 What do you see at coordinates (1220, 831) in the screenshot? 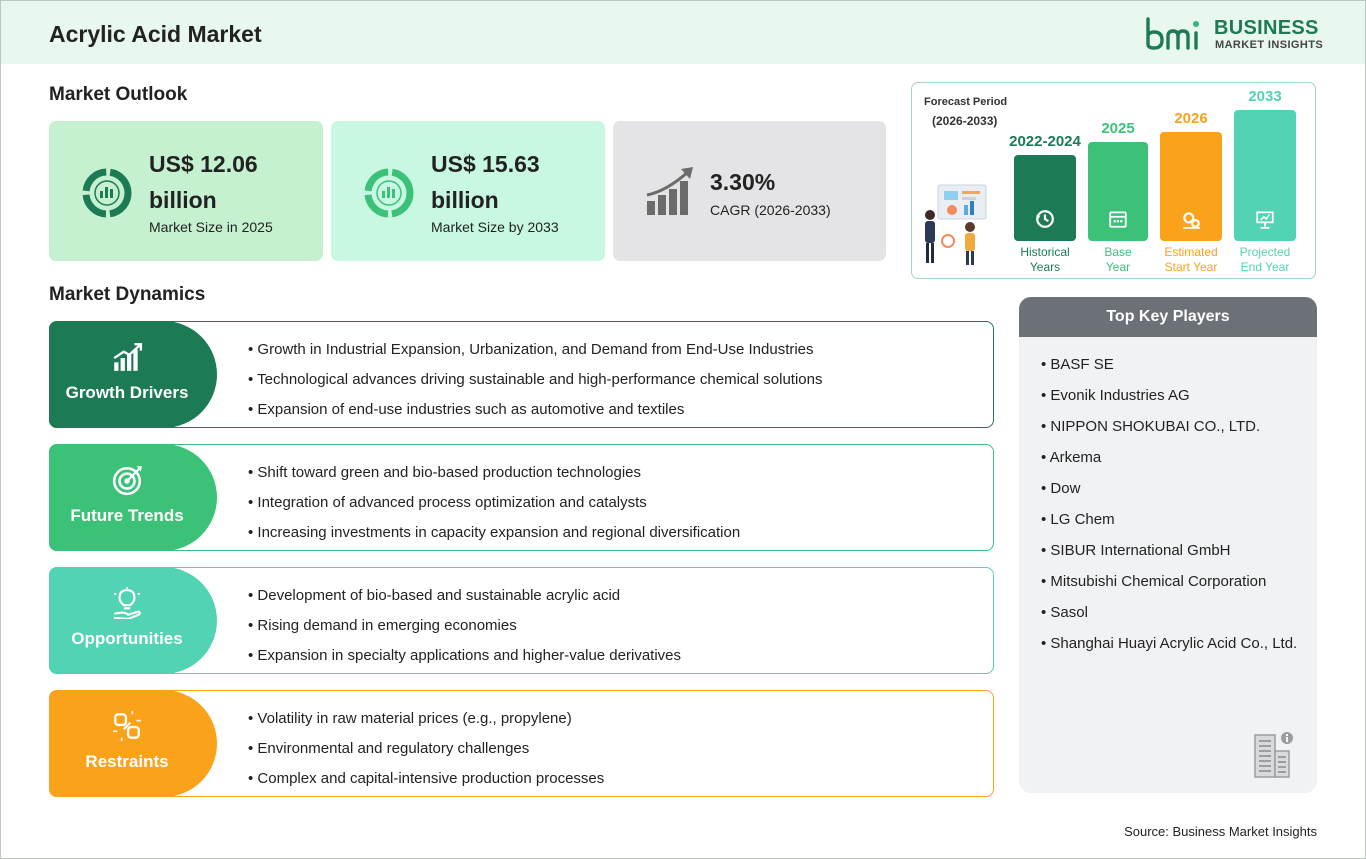
I see `source-note: Source: Business Market Insights` at bounding box center [1220, 831].